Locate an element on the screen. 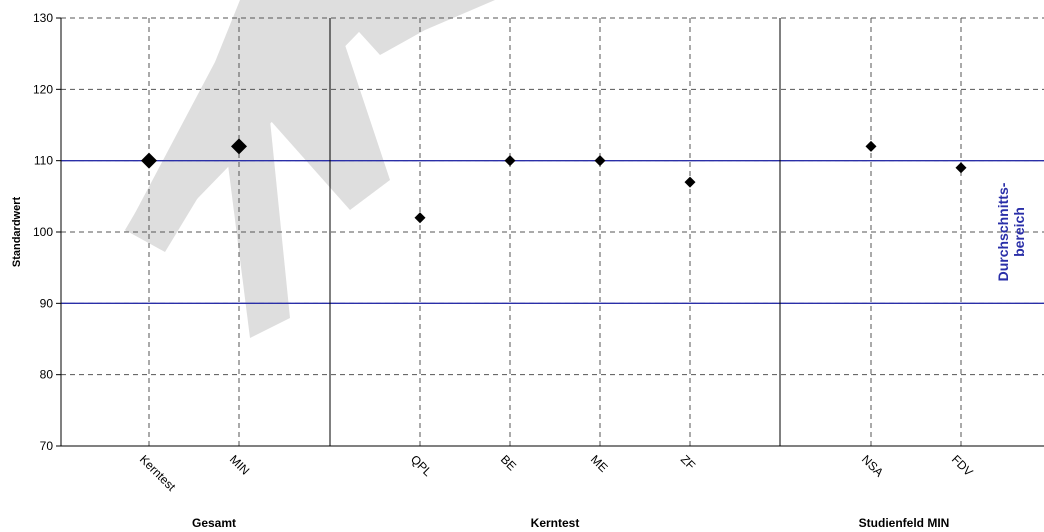 This screenshot has height=532, width=1044. x-tick-label: NSA is located at coordinates (872, 465).